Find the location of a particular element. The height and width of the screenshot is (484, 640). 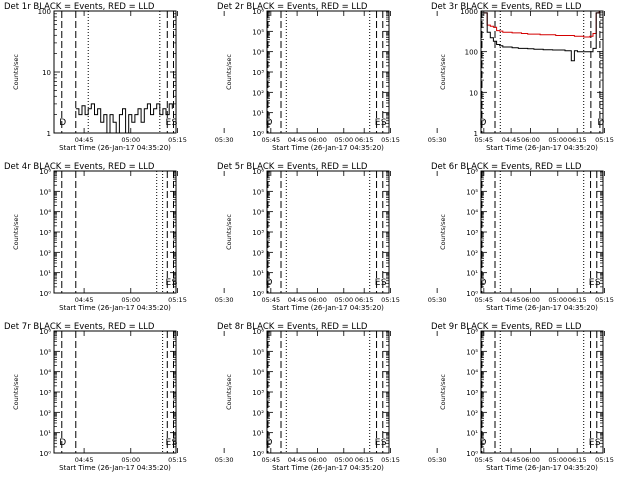

y-tick-label: 10 is located at coordinates (473, 93).